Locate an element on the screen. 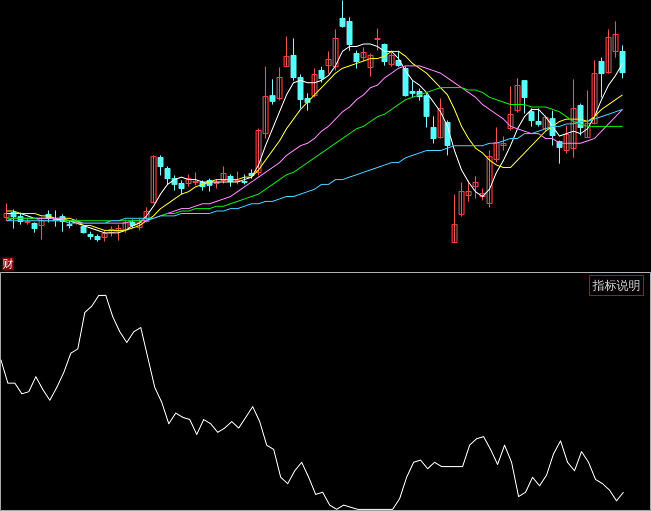  text: 财 is located at coordinates (8, 264).